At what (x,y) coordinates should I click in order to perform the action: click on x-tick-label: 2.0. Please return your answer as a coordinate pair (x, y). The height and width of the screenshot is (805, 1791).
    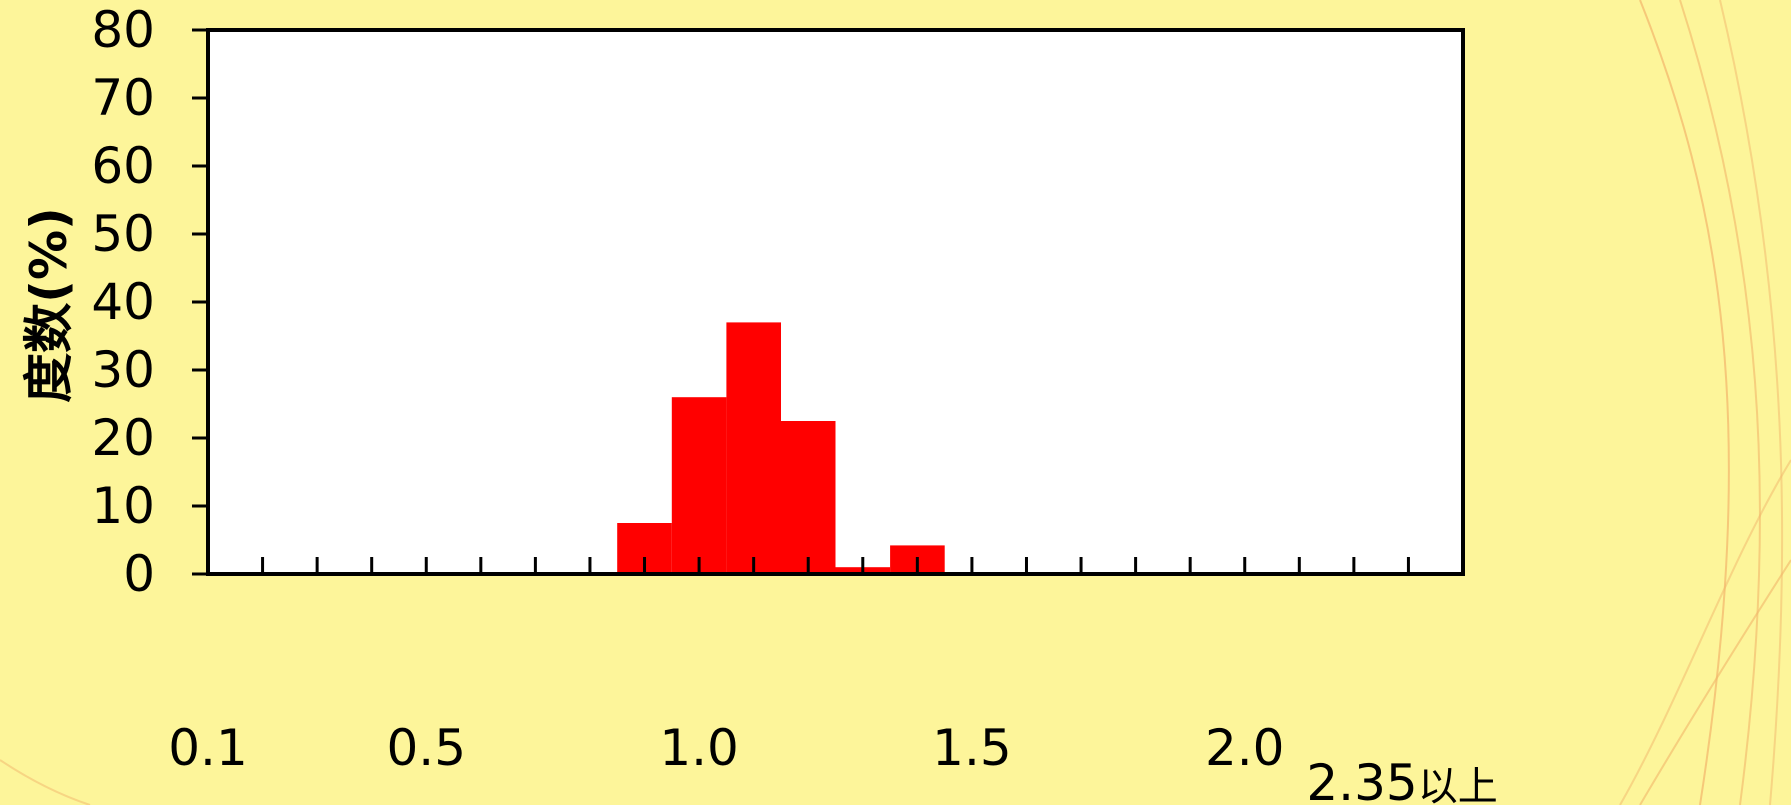
    Looking at the image, I should click on (1245, 748).